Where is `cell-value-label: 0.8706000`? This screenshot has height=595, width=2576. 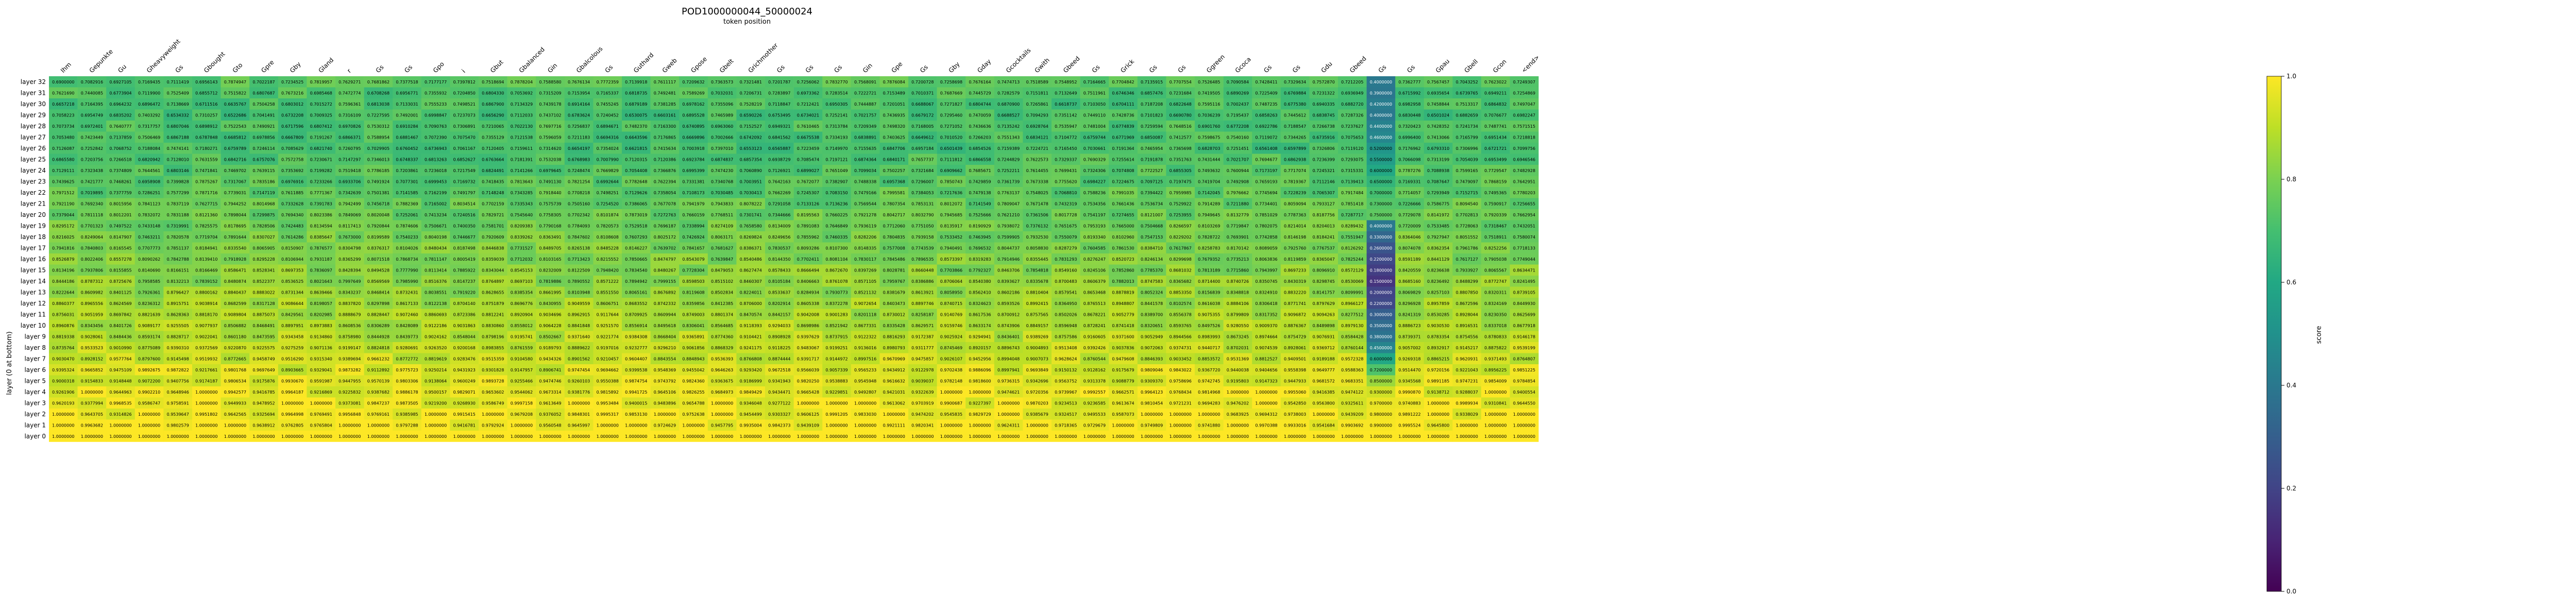
cell-value-label: 0.8706000 is located at coordinates (751, 303).